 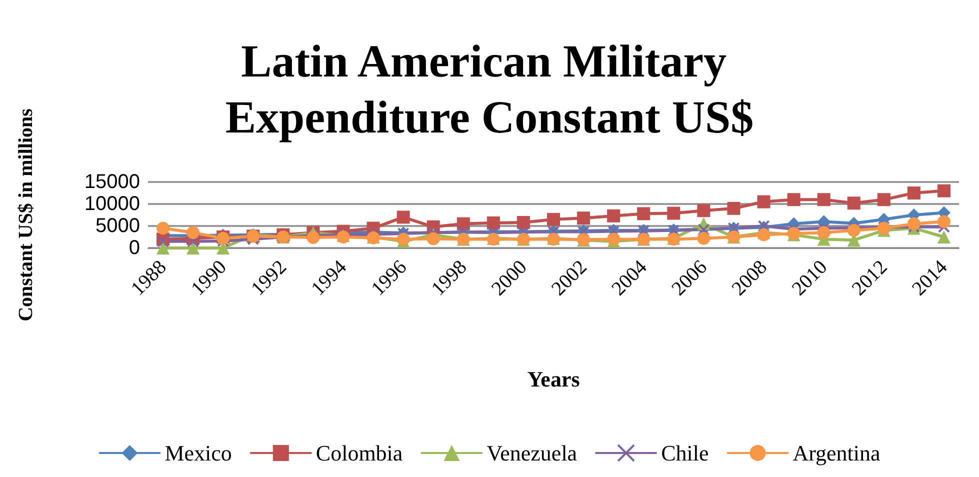 I want to click on y-axis-title: Constant US$ in millions, so click(x=26, y=215).